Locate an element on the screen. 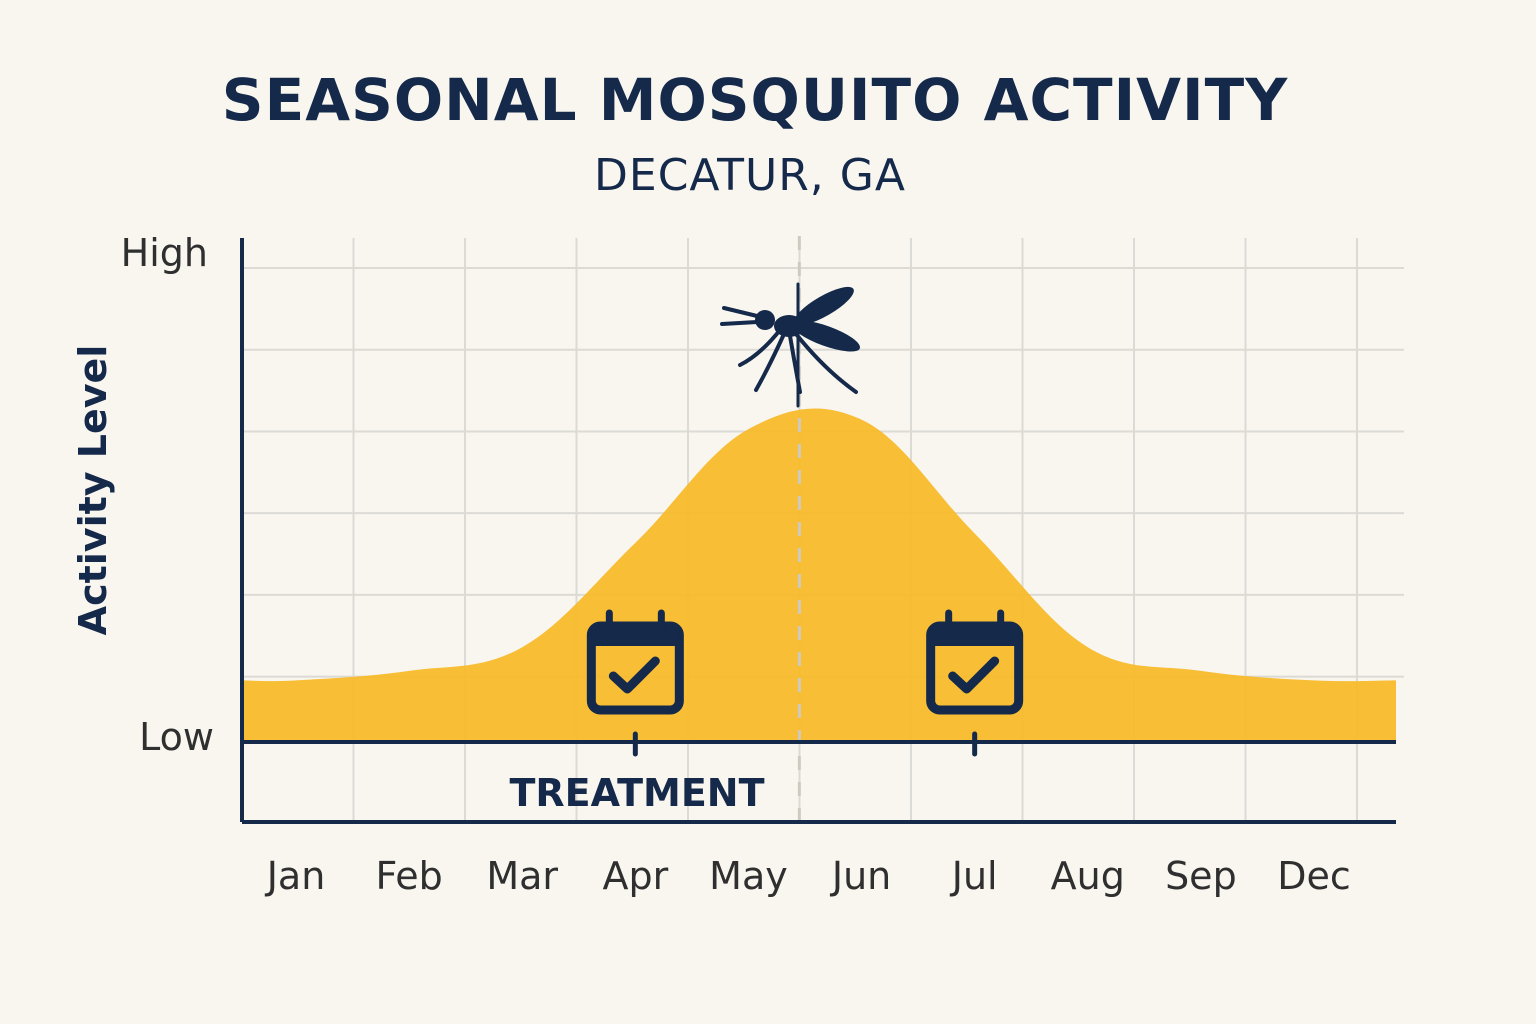  treatment-markers is located at coordinates (805, 683).